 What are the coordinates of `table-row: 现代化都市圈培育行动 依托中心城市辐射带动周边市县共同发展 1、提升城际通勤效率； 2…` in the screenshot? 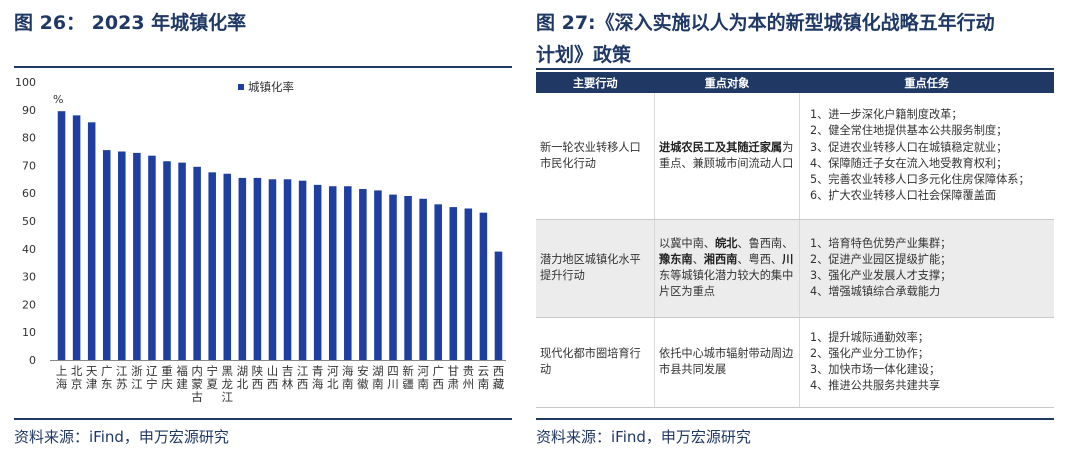 It's located at (795, 362).